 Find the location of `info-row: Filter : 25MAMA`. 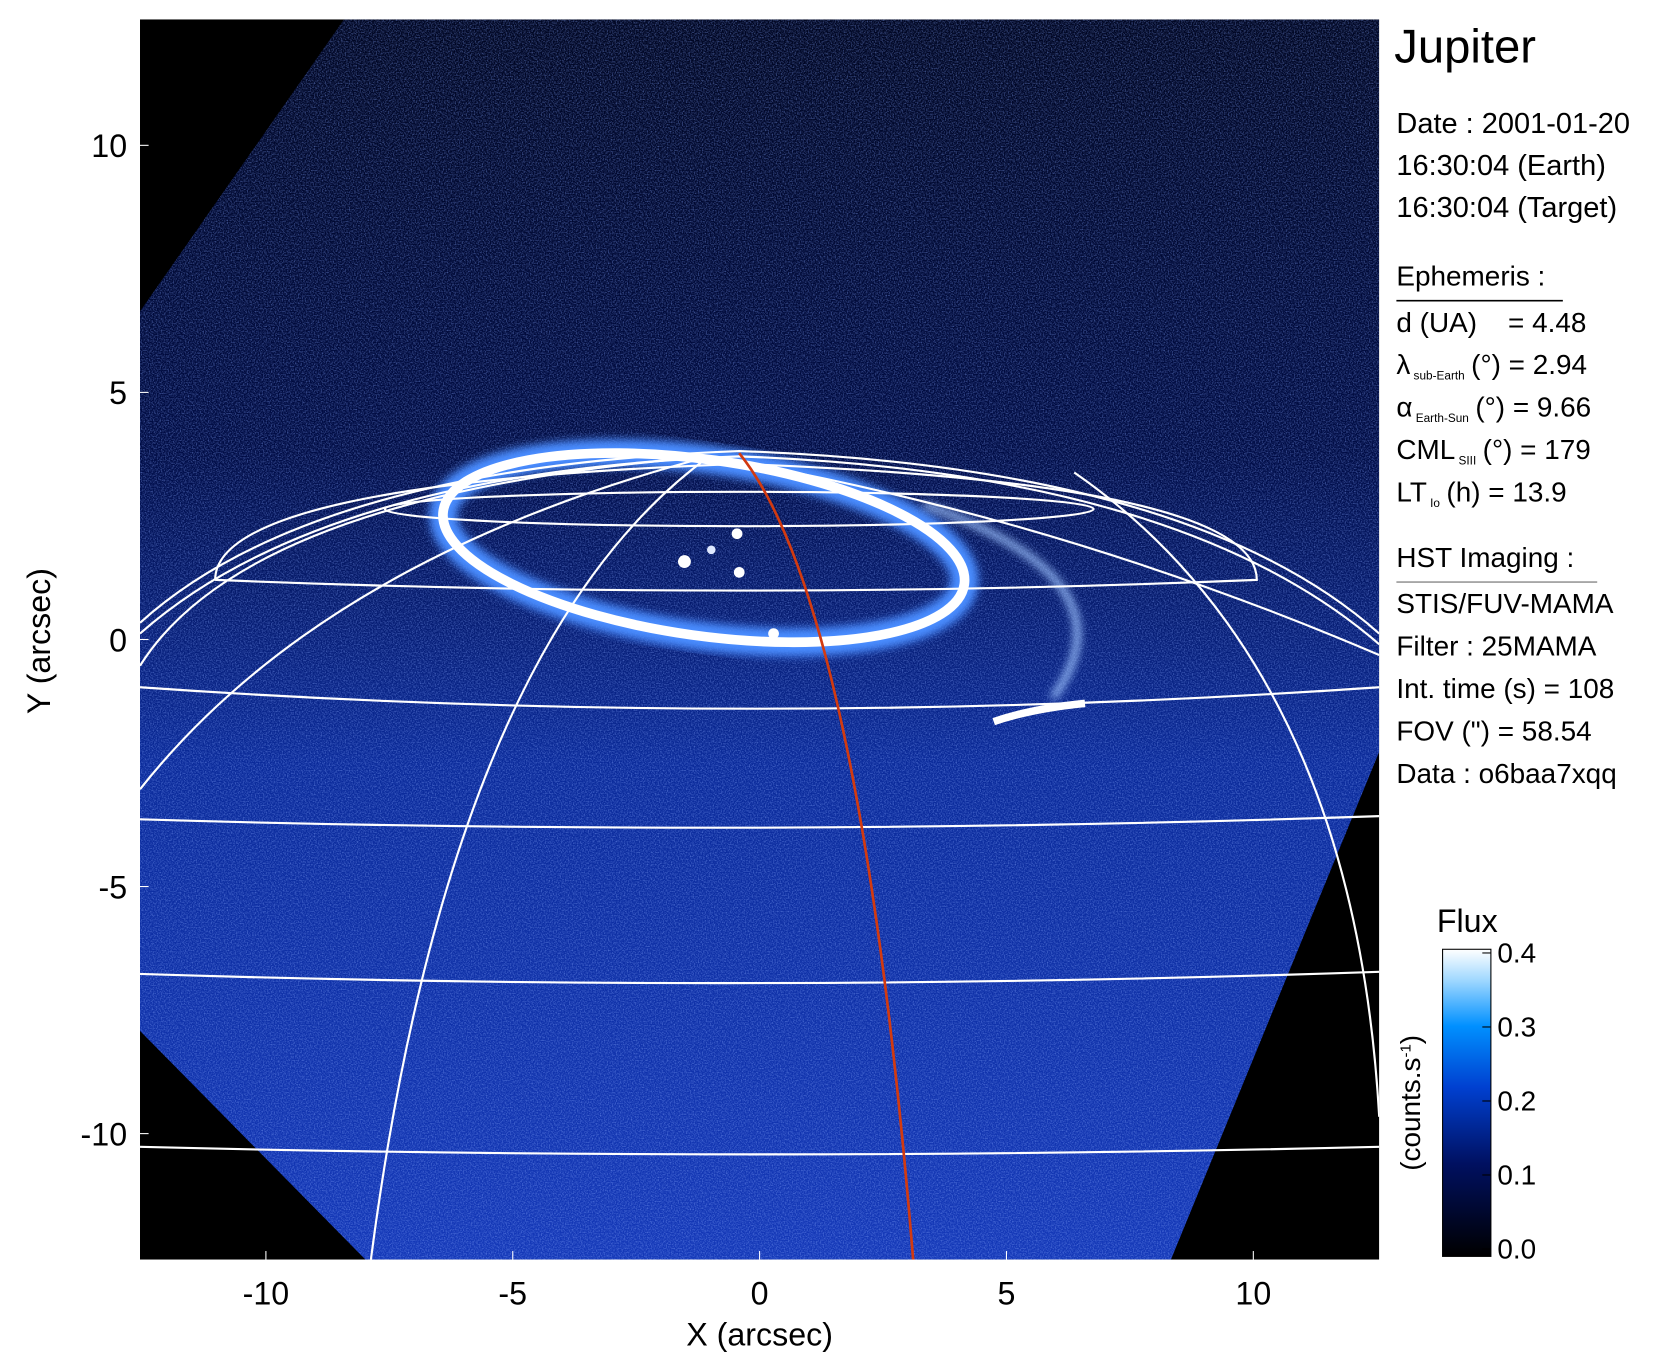

info-row: Filter : 25MAMA is located at coordinates (1496, 646).